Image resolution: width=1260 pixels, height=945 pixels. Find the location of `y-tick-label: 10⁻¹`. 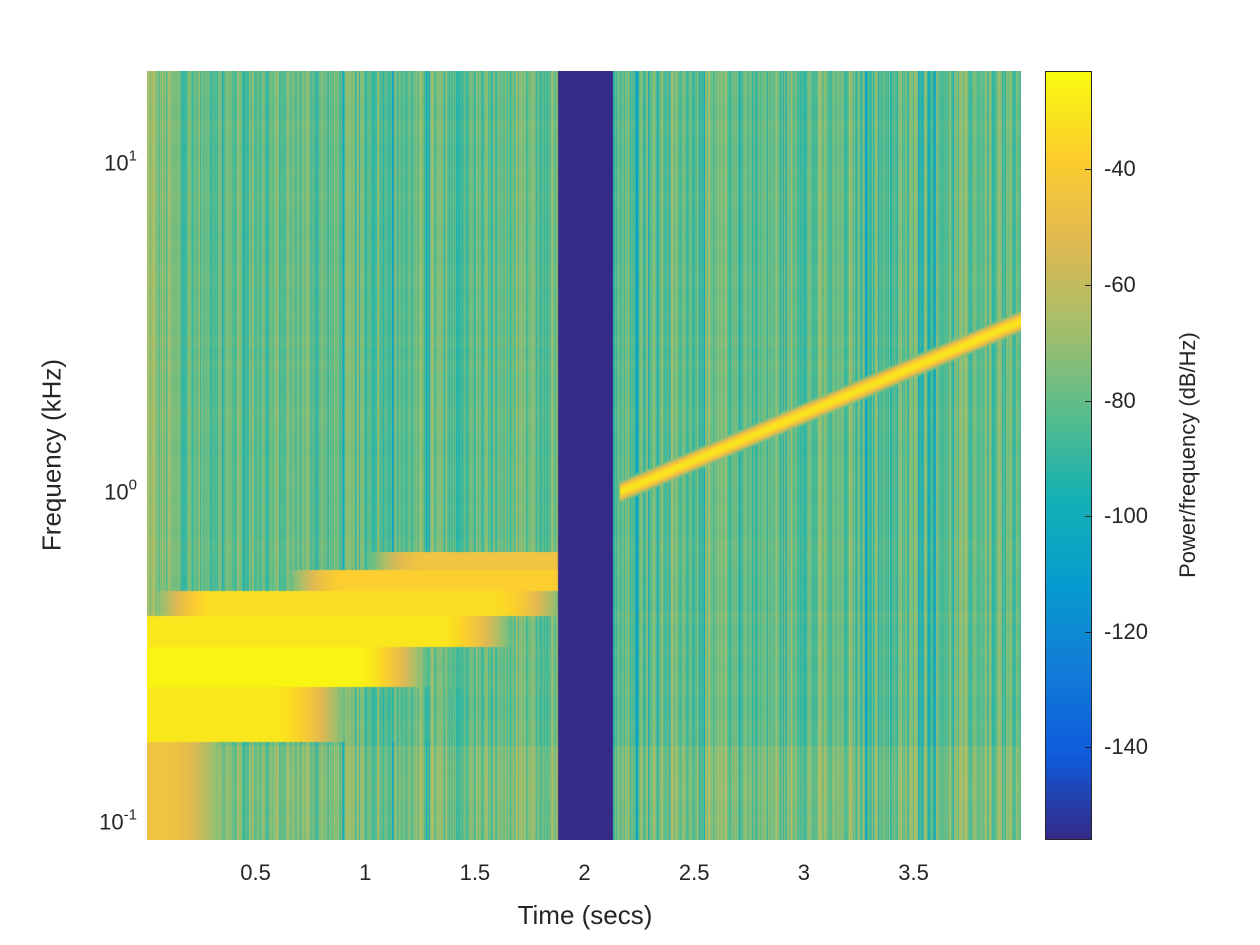

y-tick-label: 10⁻¹ is located at coordinates (118, 820).